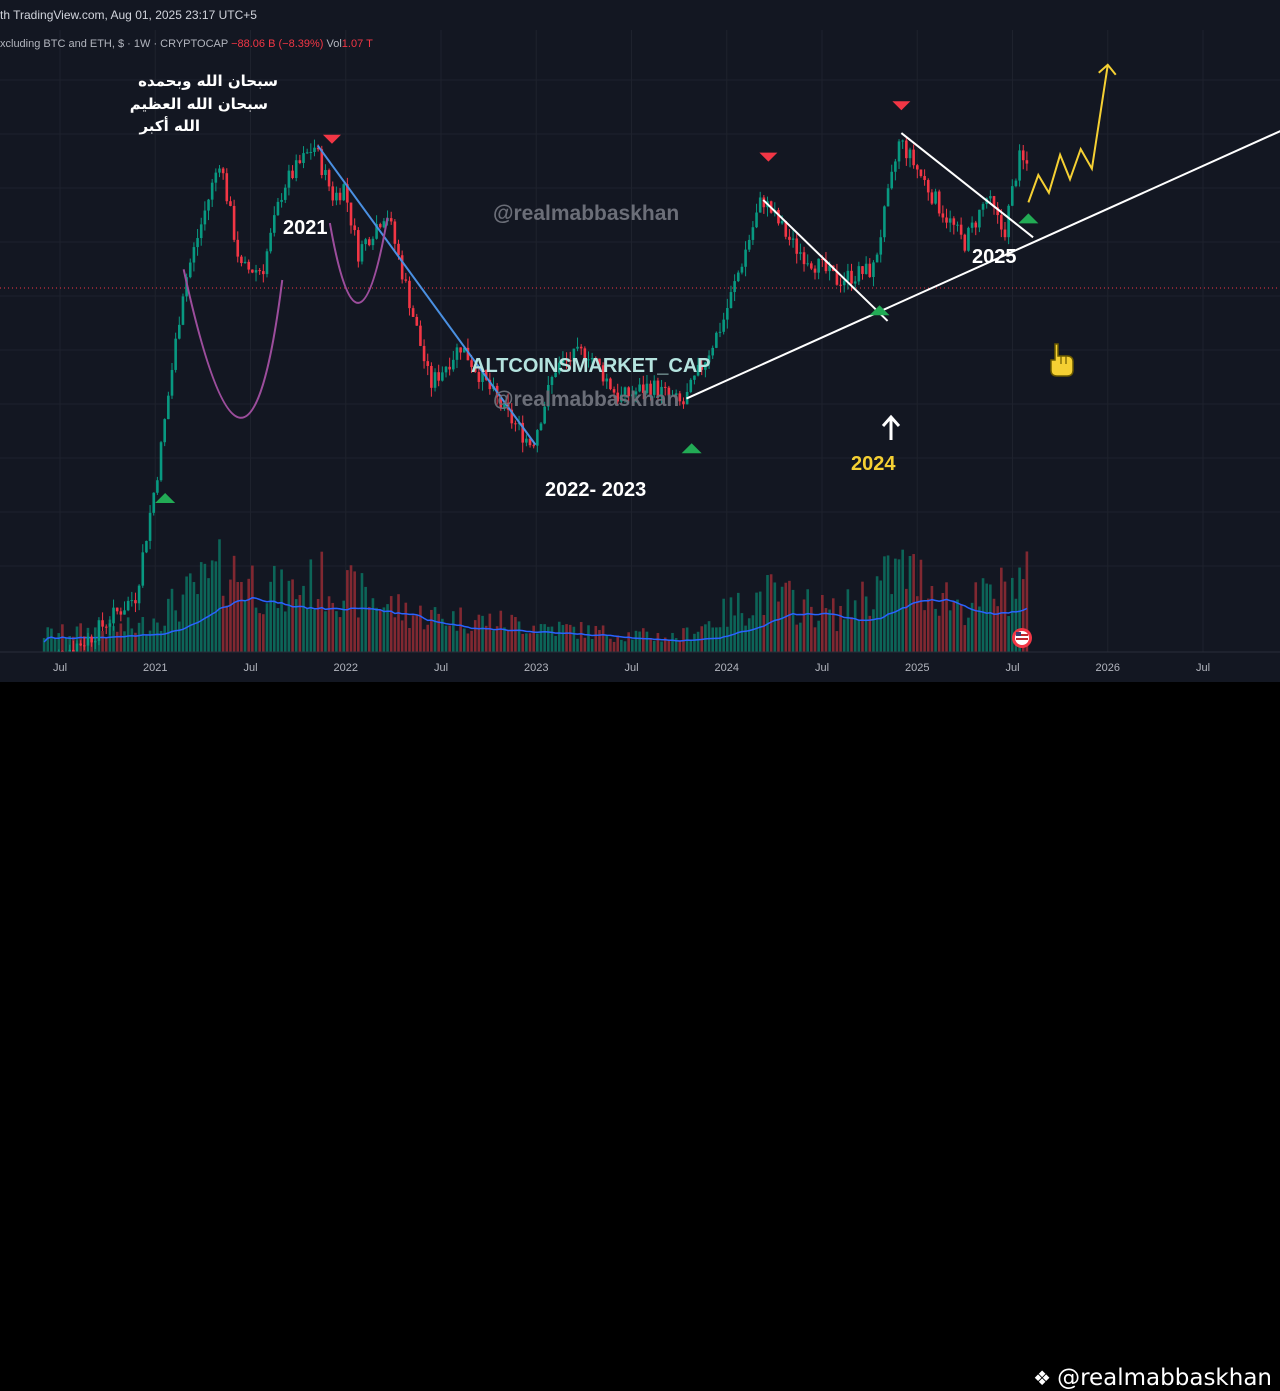 The width and height of the screenshot is (1280, 1391). Describe the element at coordinates (535, 595) in the screenshot. I see `volume-bars` at that location.